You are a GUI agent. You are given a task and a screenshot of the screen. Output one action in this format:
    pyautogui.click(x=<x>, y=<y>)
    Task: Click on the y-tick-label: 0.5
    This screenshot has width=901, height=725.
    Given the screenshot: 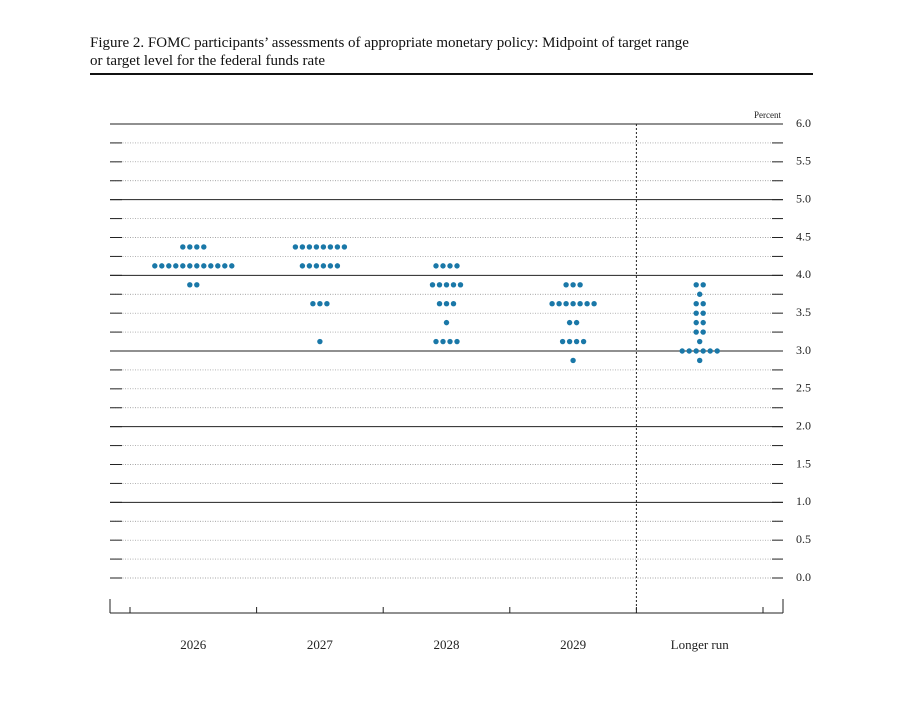 What is the action you would take?
    pyautogui.click(x=803, y=539)
    